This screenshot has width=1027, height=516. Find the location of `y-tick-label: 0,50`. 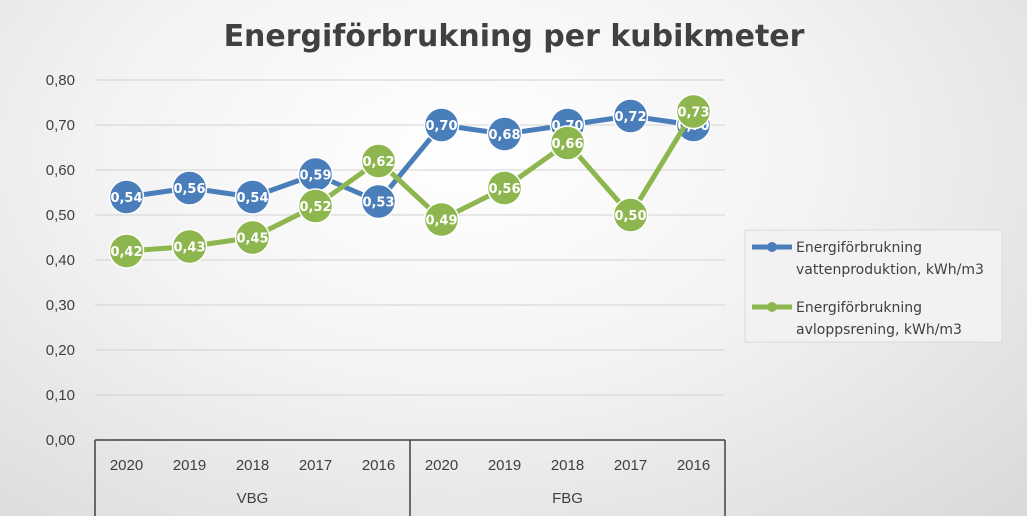

y-tick-label: 0,50 is located at coordinates (60, 215).